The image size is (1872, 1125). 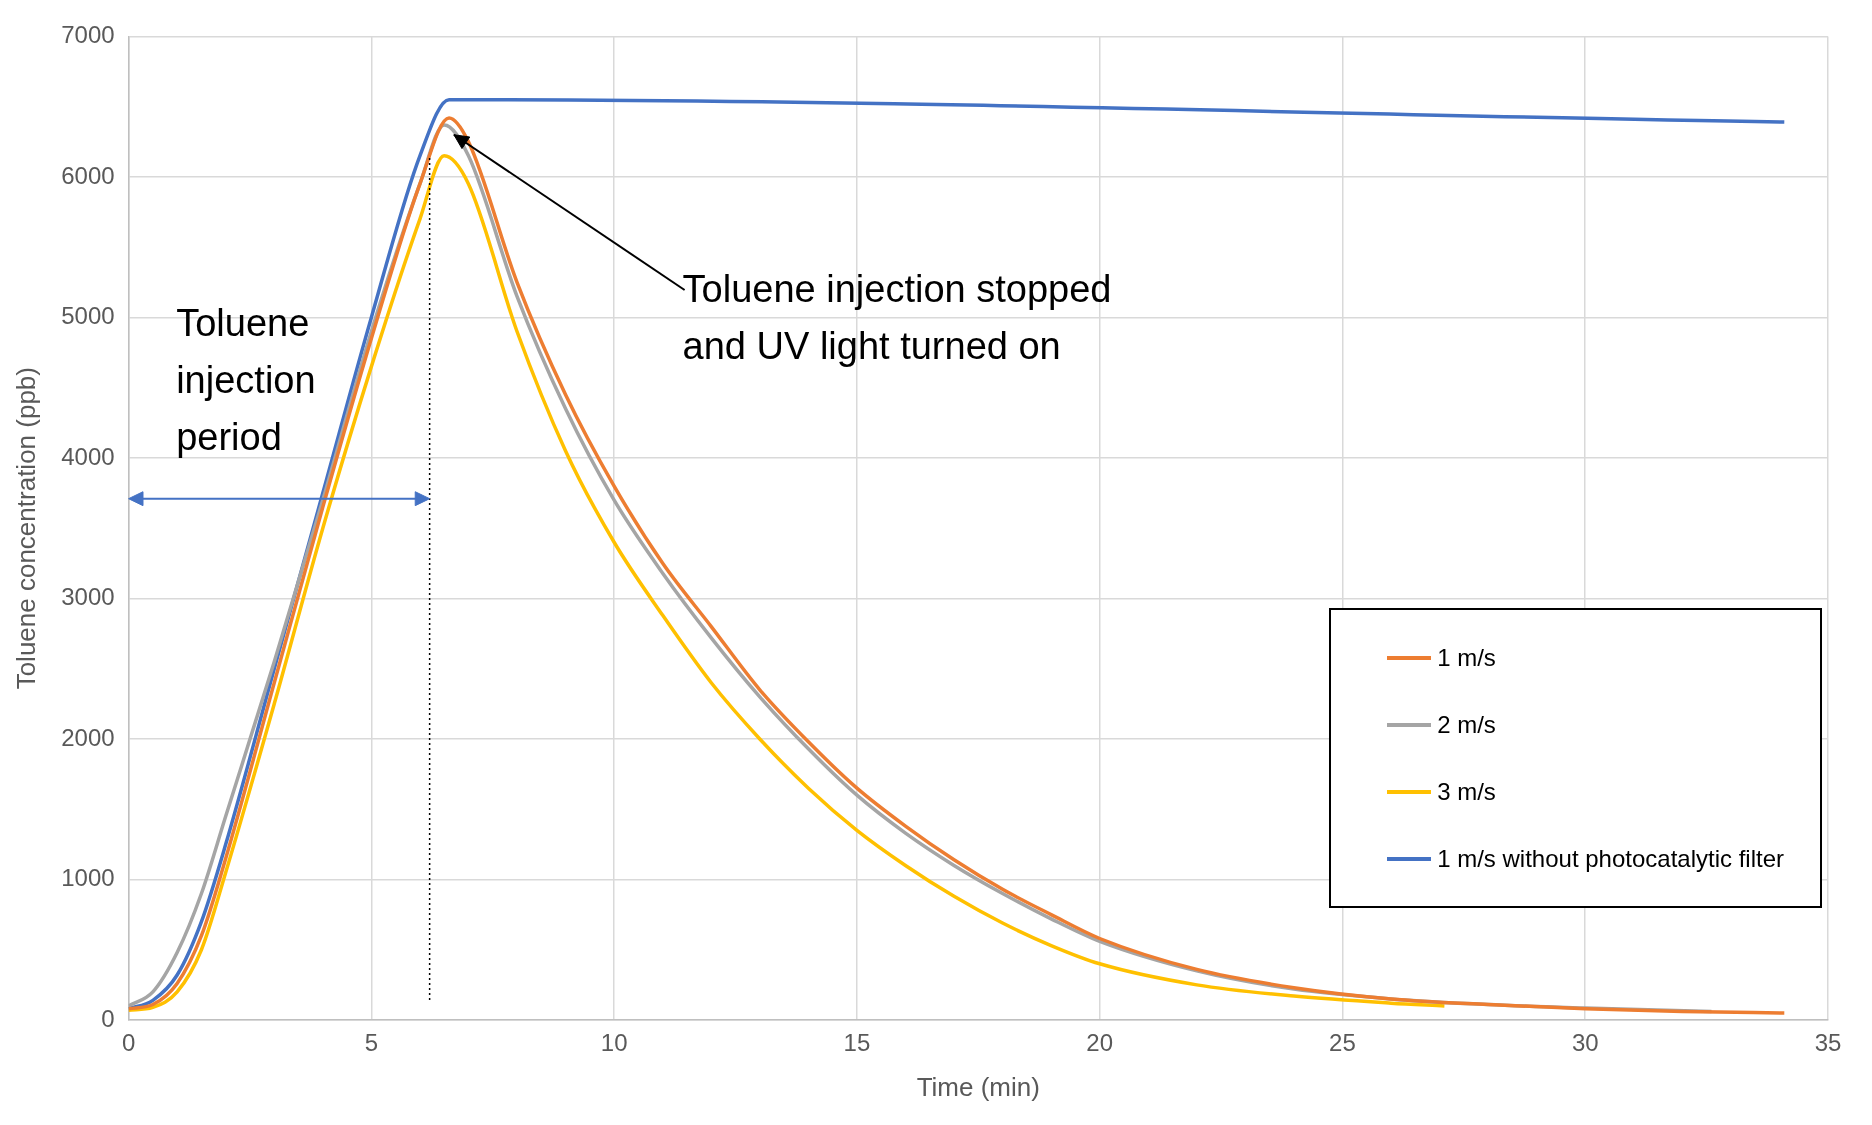 I want to click on y-tick-label: 6000, so click(x=88, y=175).